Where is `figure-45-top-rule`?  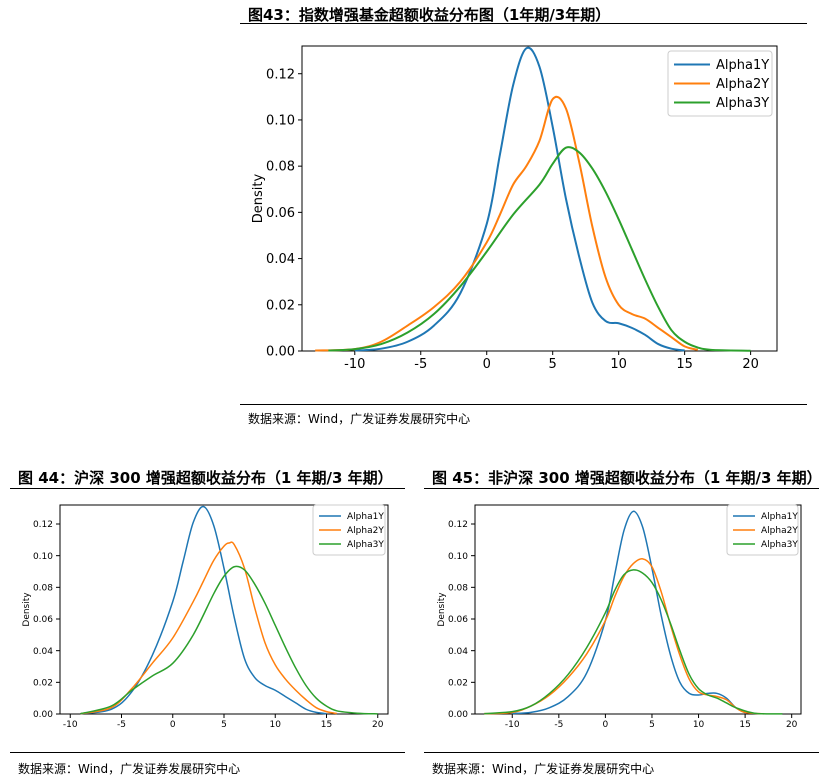
figure-45-top-rule is located at coordinates (621, 488).